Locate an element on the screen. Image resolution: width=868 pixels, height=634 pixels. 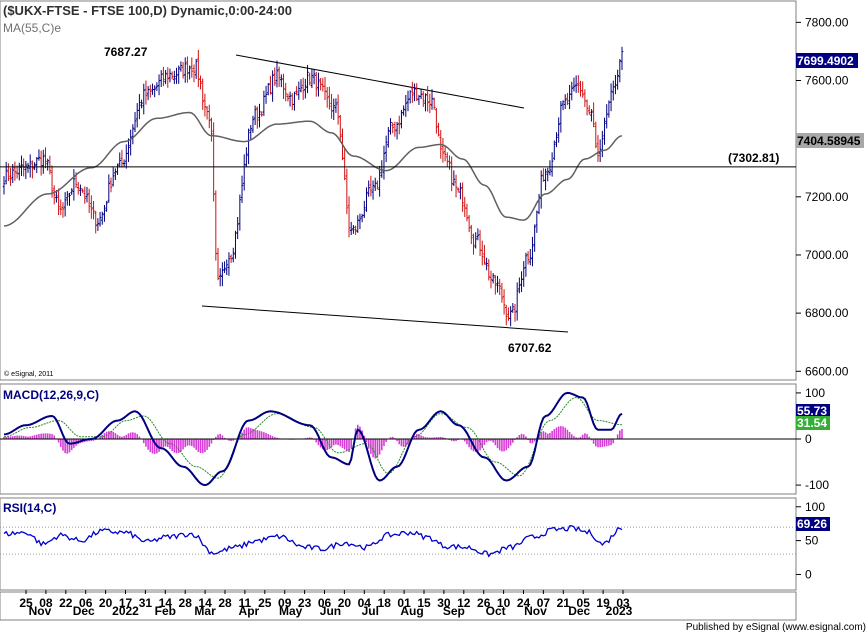
day-label: 07 is located at coordinates (544, 603).